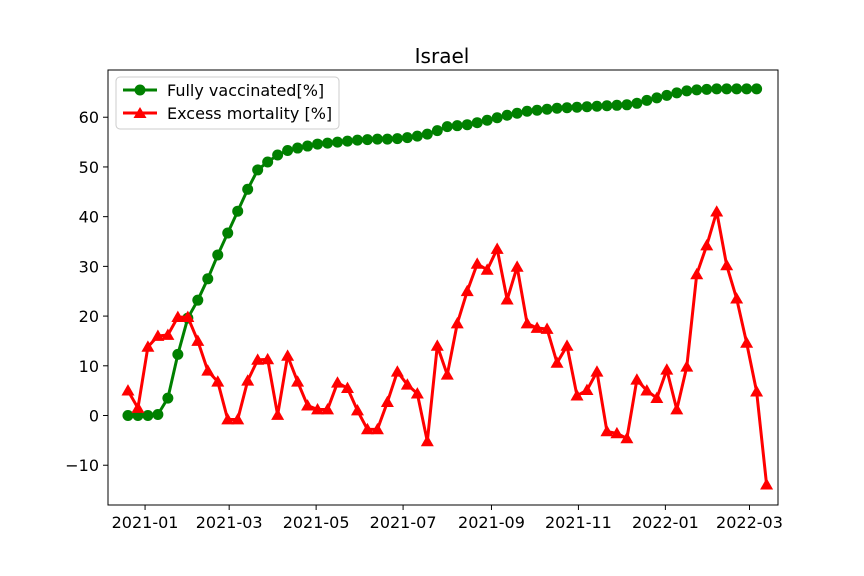 The height and width of the screenshot is (576, 864). Describe the element at coordinates (140, 90) in the screenshot. I see `legend-marker-vaccinated` at that location.